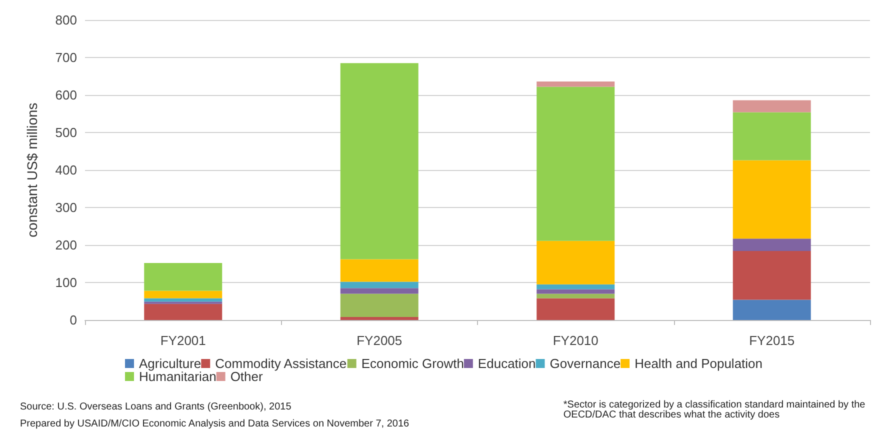  I want to click on x-tick-label: FY2010, so click(575, 340).